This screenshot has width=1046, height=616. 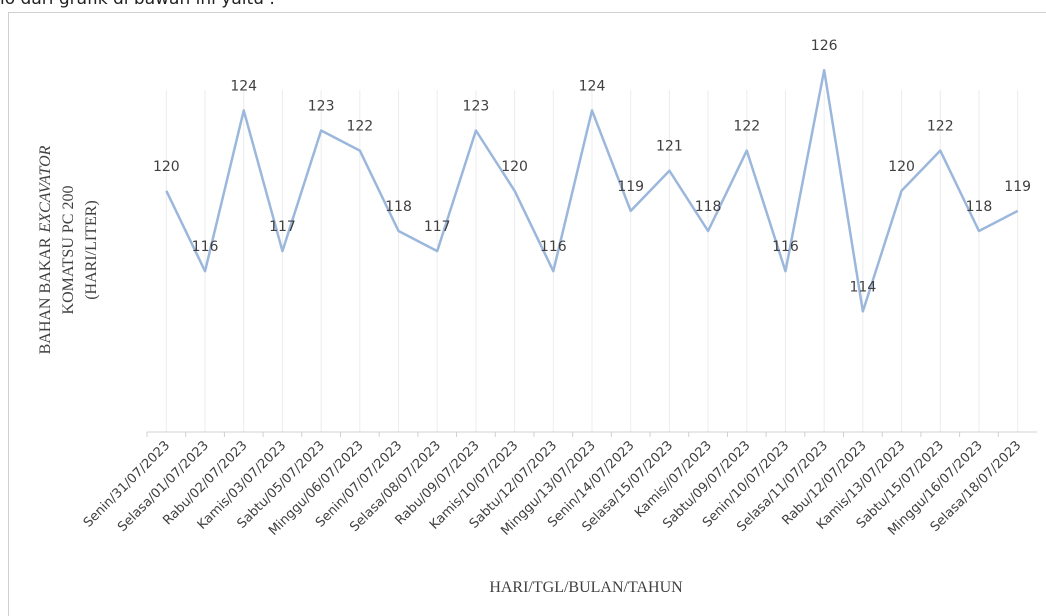 I want to click on y-axis-title-part: EXCAVATOR, so click(x=45, y=189).